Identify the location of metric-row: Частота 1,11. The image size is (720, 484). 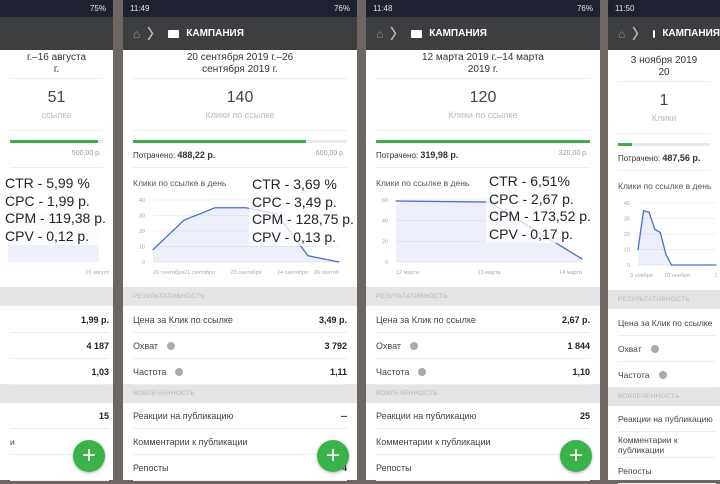
(240, 372).